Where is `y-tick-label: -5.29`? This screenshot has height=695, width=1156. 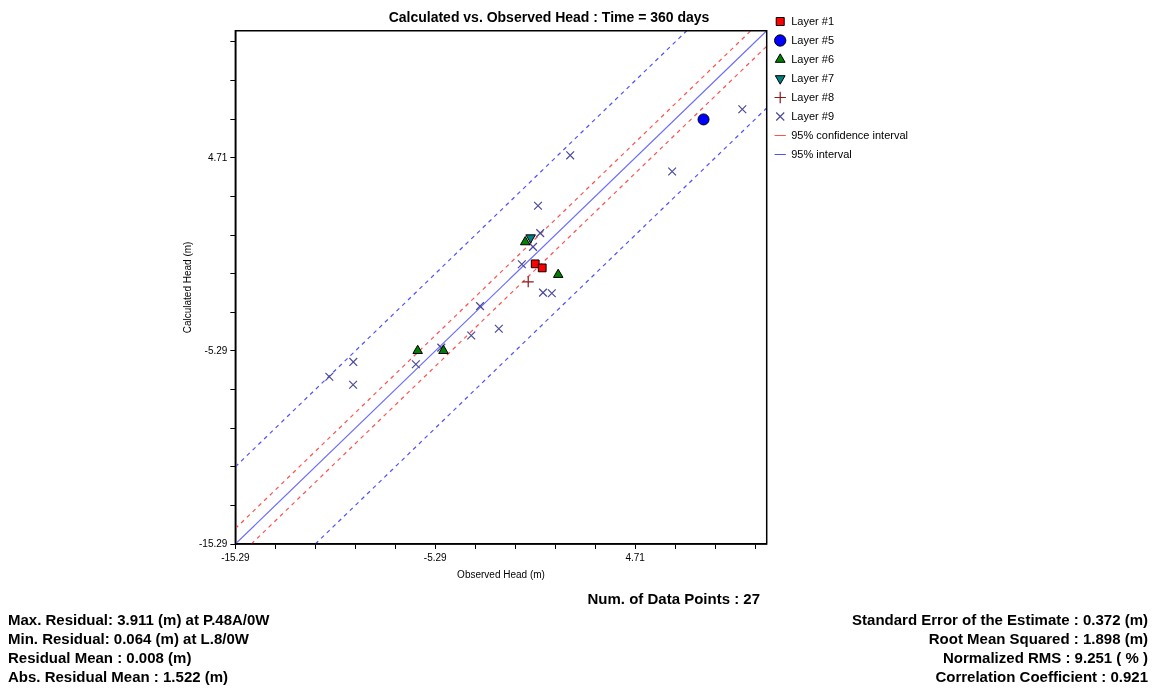 y-tick-label: -5.29 is located at coordinates (216, 350).